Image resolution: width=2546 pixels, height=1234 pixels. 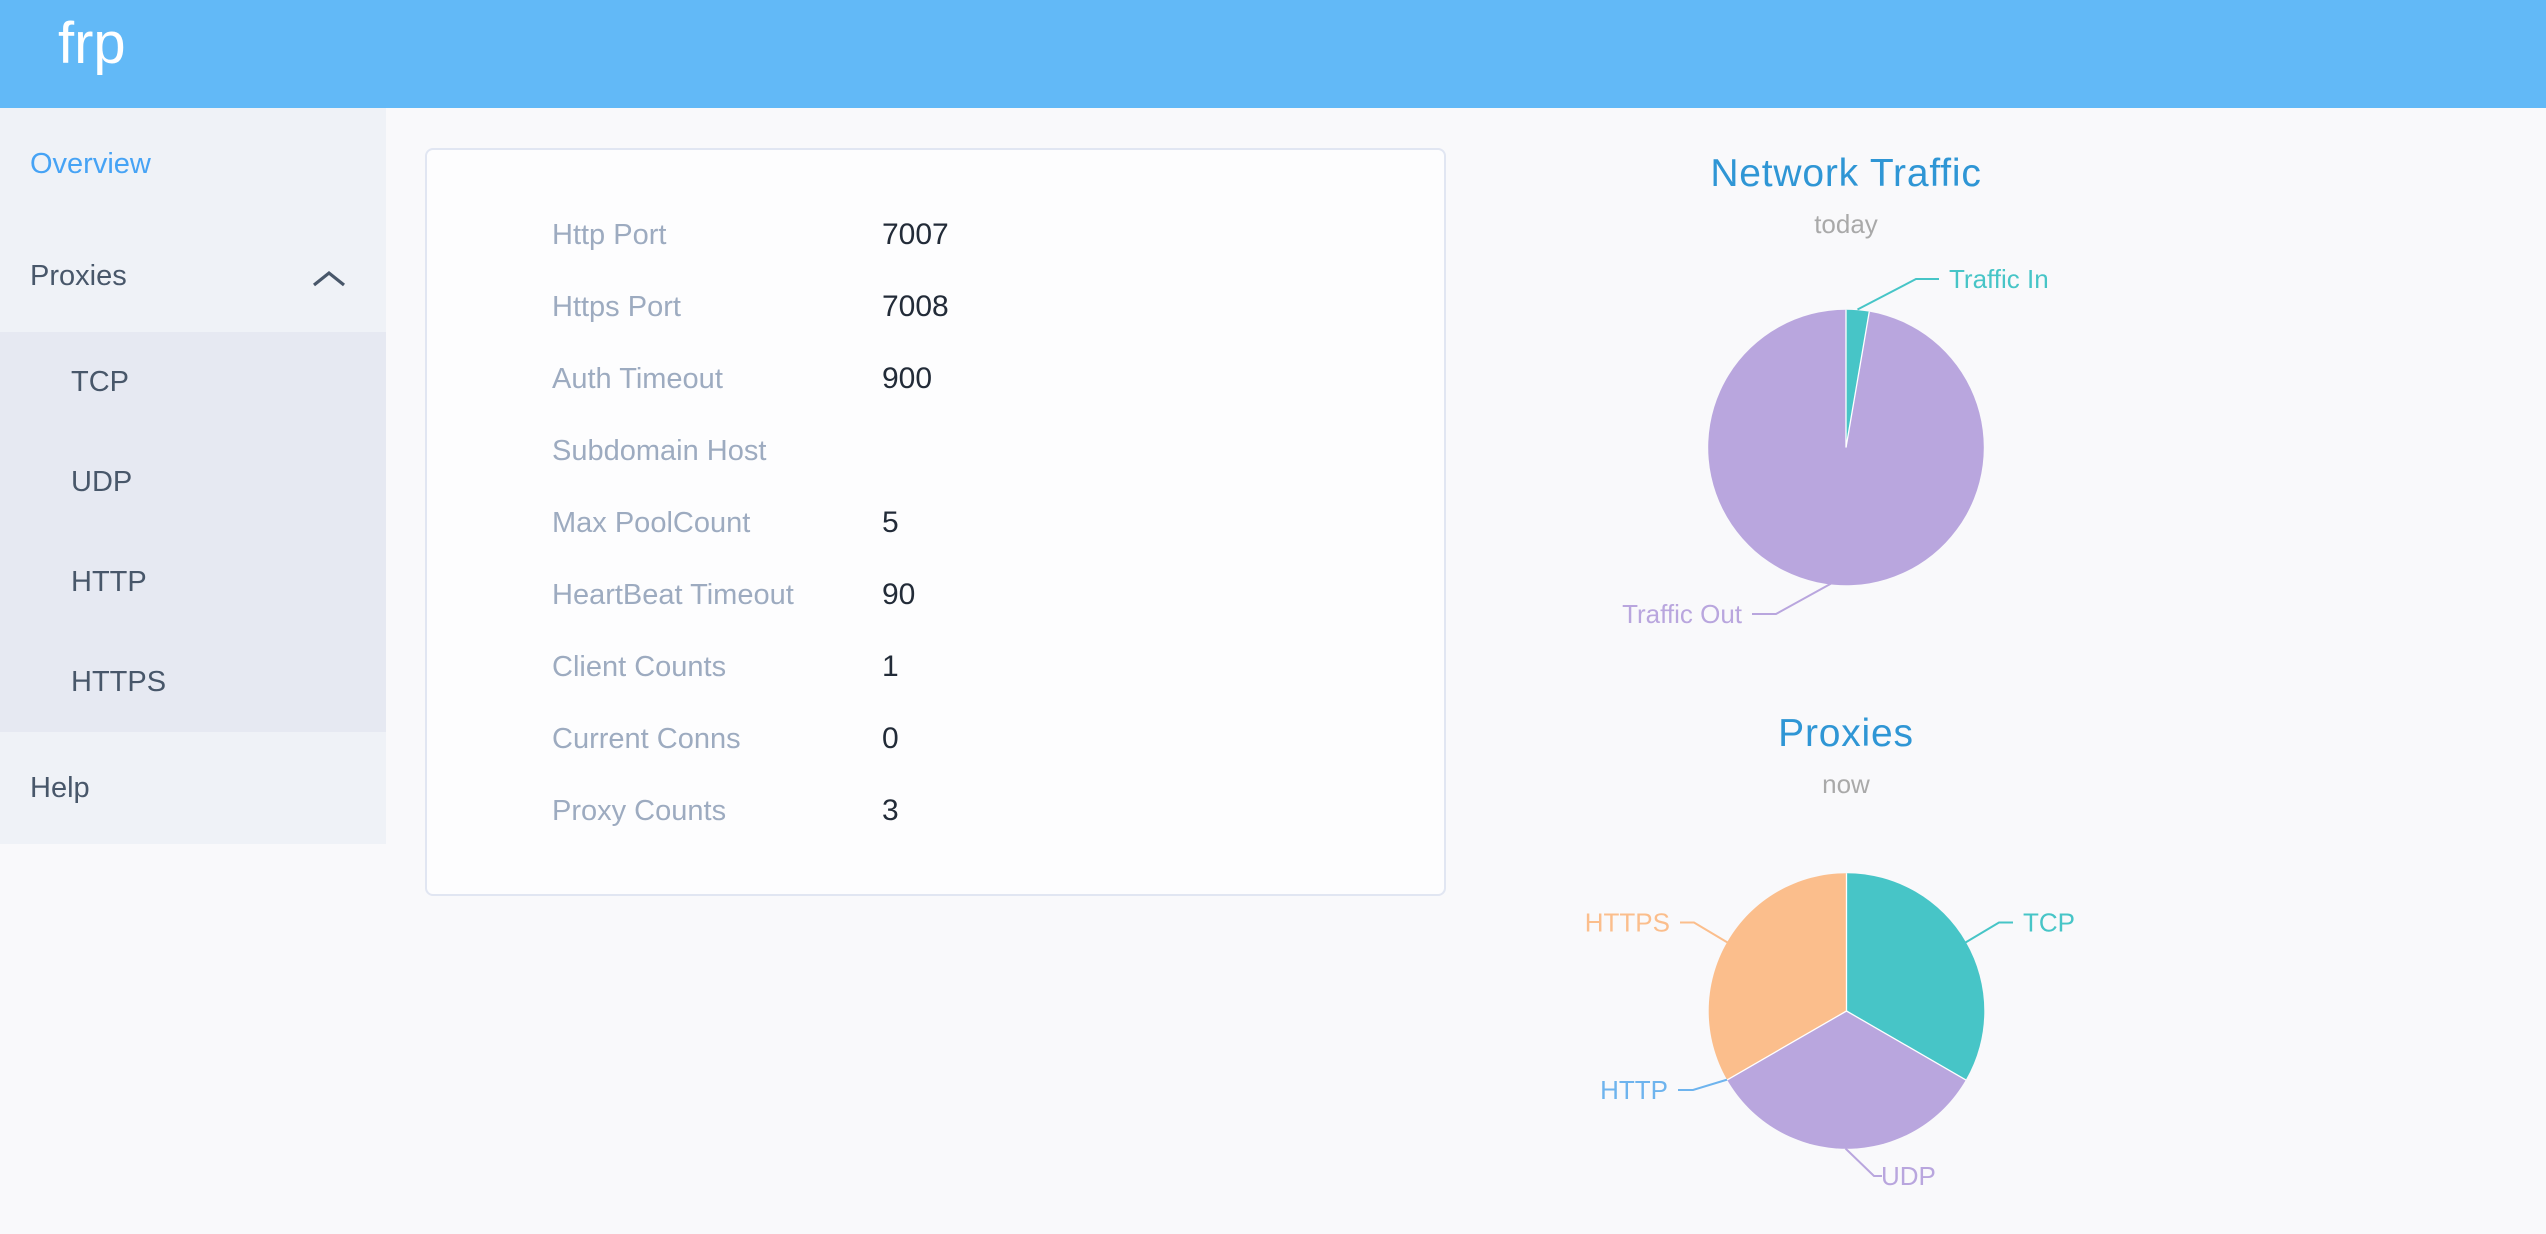 What do you see at coordinates (1793, 598) in the screenshot?
I see `pie-label-line-traffic-out` at bounding box center [1793, 598].